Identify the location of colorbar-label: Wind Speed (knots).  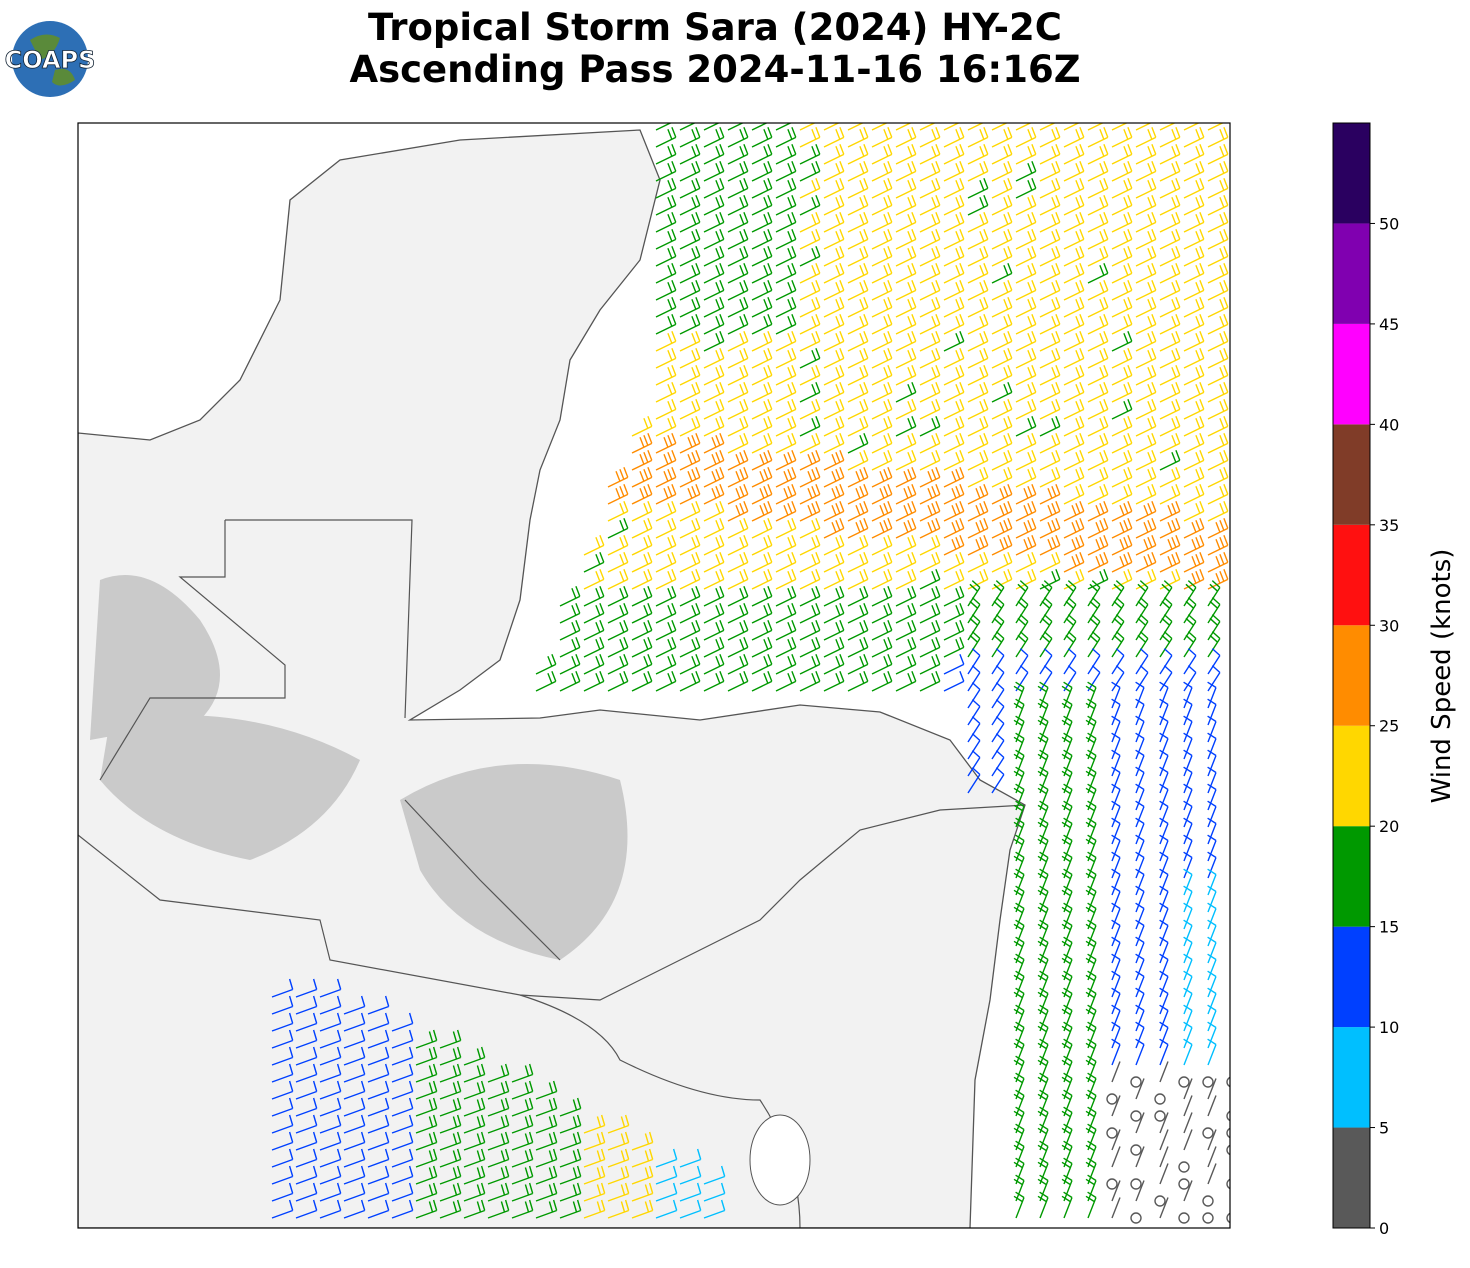
(1442, 676).